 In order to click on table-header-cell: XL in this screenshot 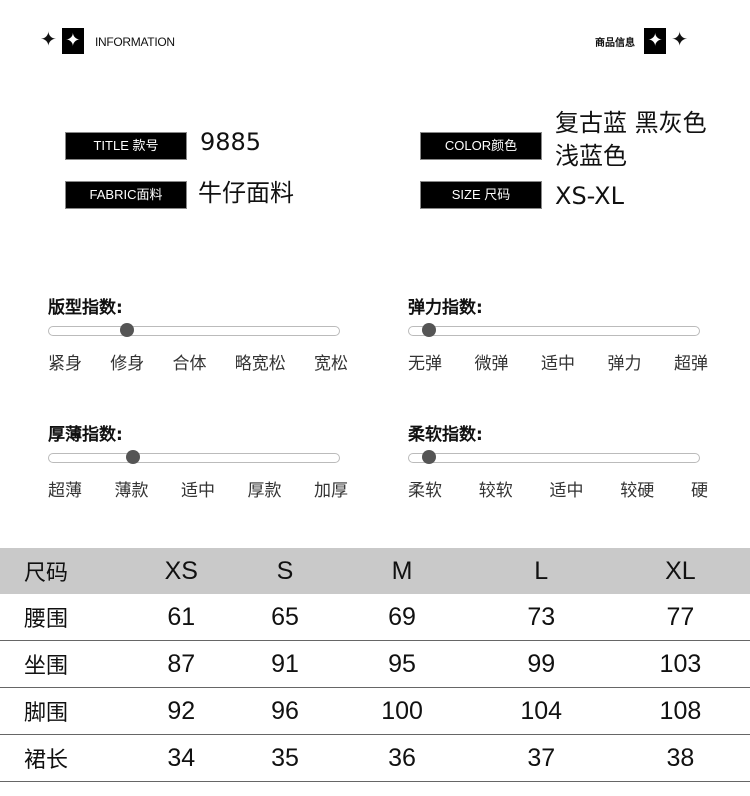, I will do `click(680, 571)`.